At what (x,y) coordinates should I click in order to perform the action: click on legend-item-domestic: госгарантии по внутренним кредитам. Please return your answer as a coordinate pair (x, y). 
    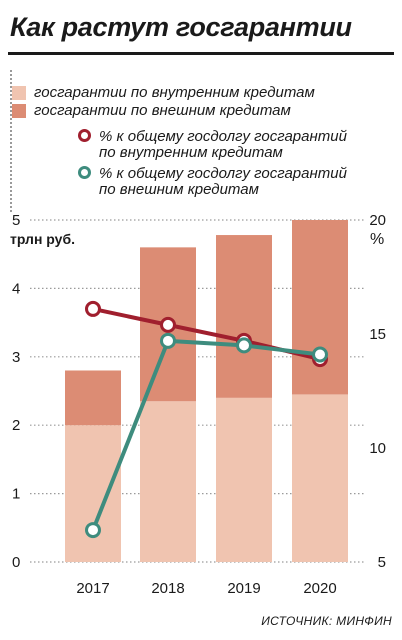
    Looking at the image, I should click on (163, 93).